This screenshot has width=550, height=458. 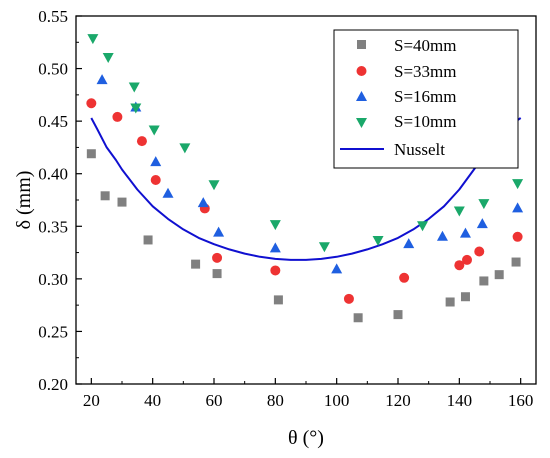 I want to click on x-tick-label: 100, so click(x=337, y=400).